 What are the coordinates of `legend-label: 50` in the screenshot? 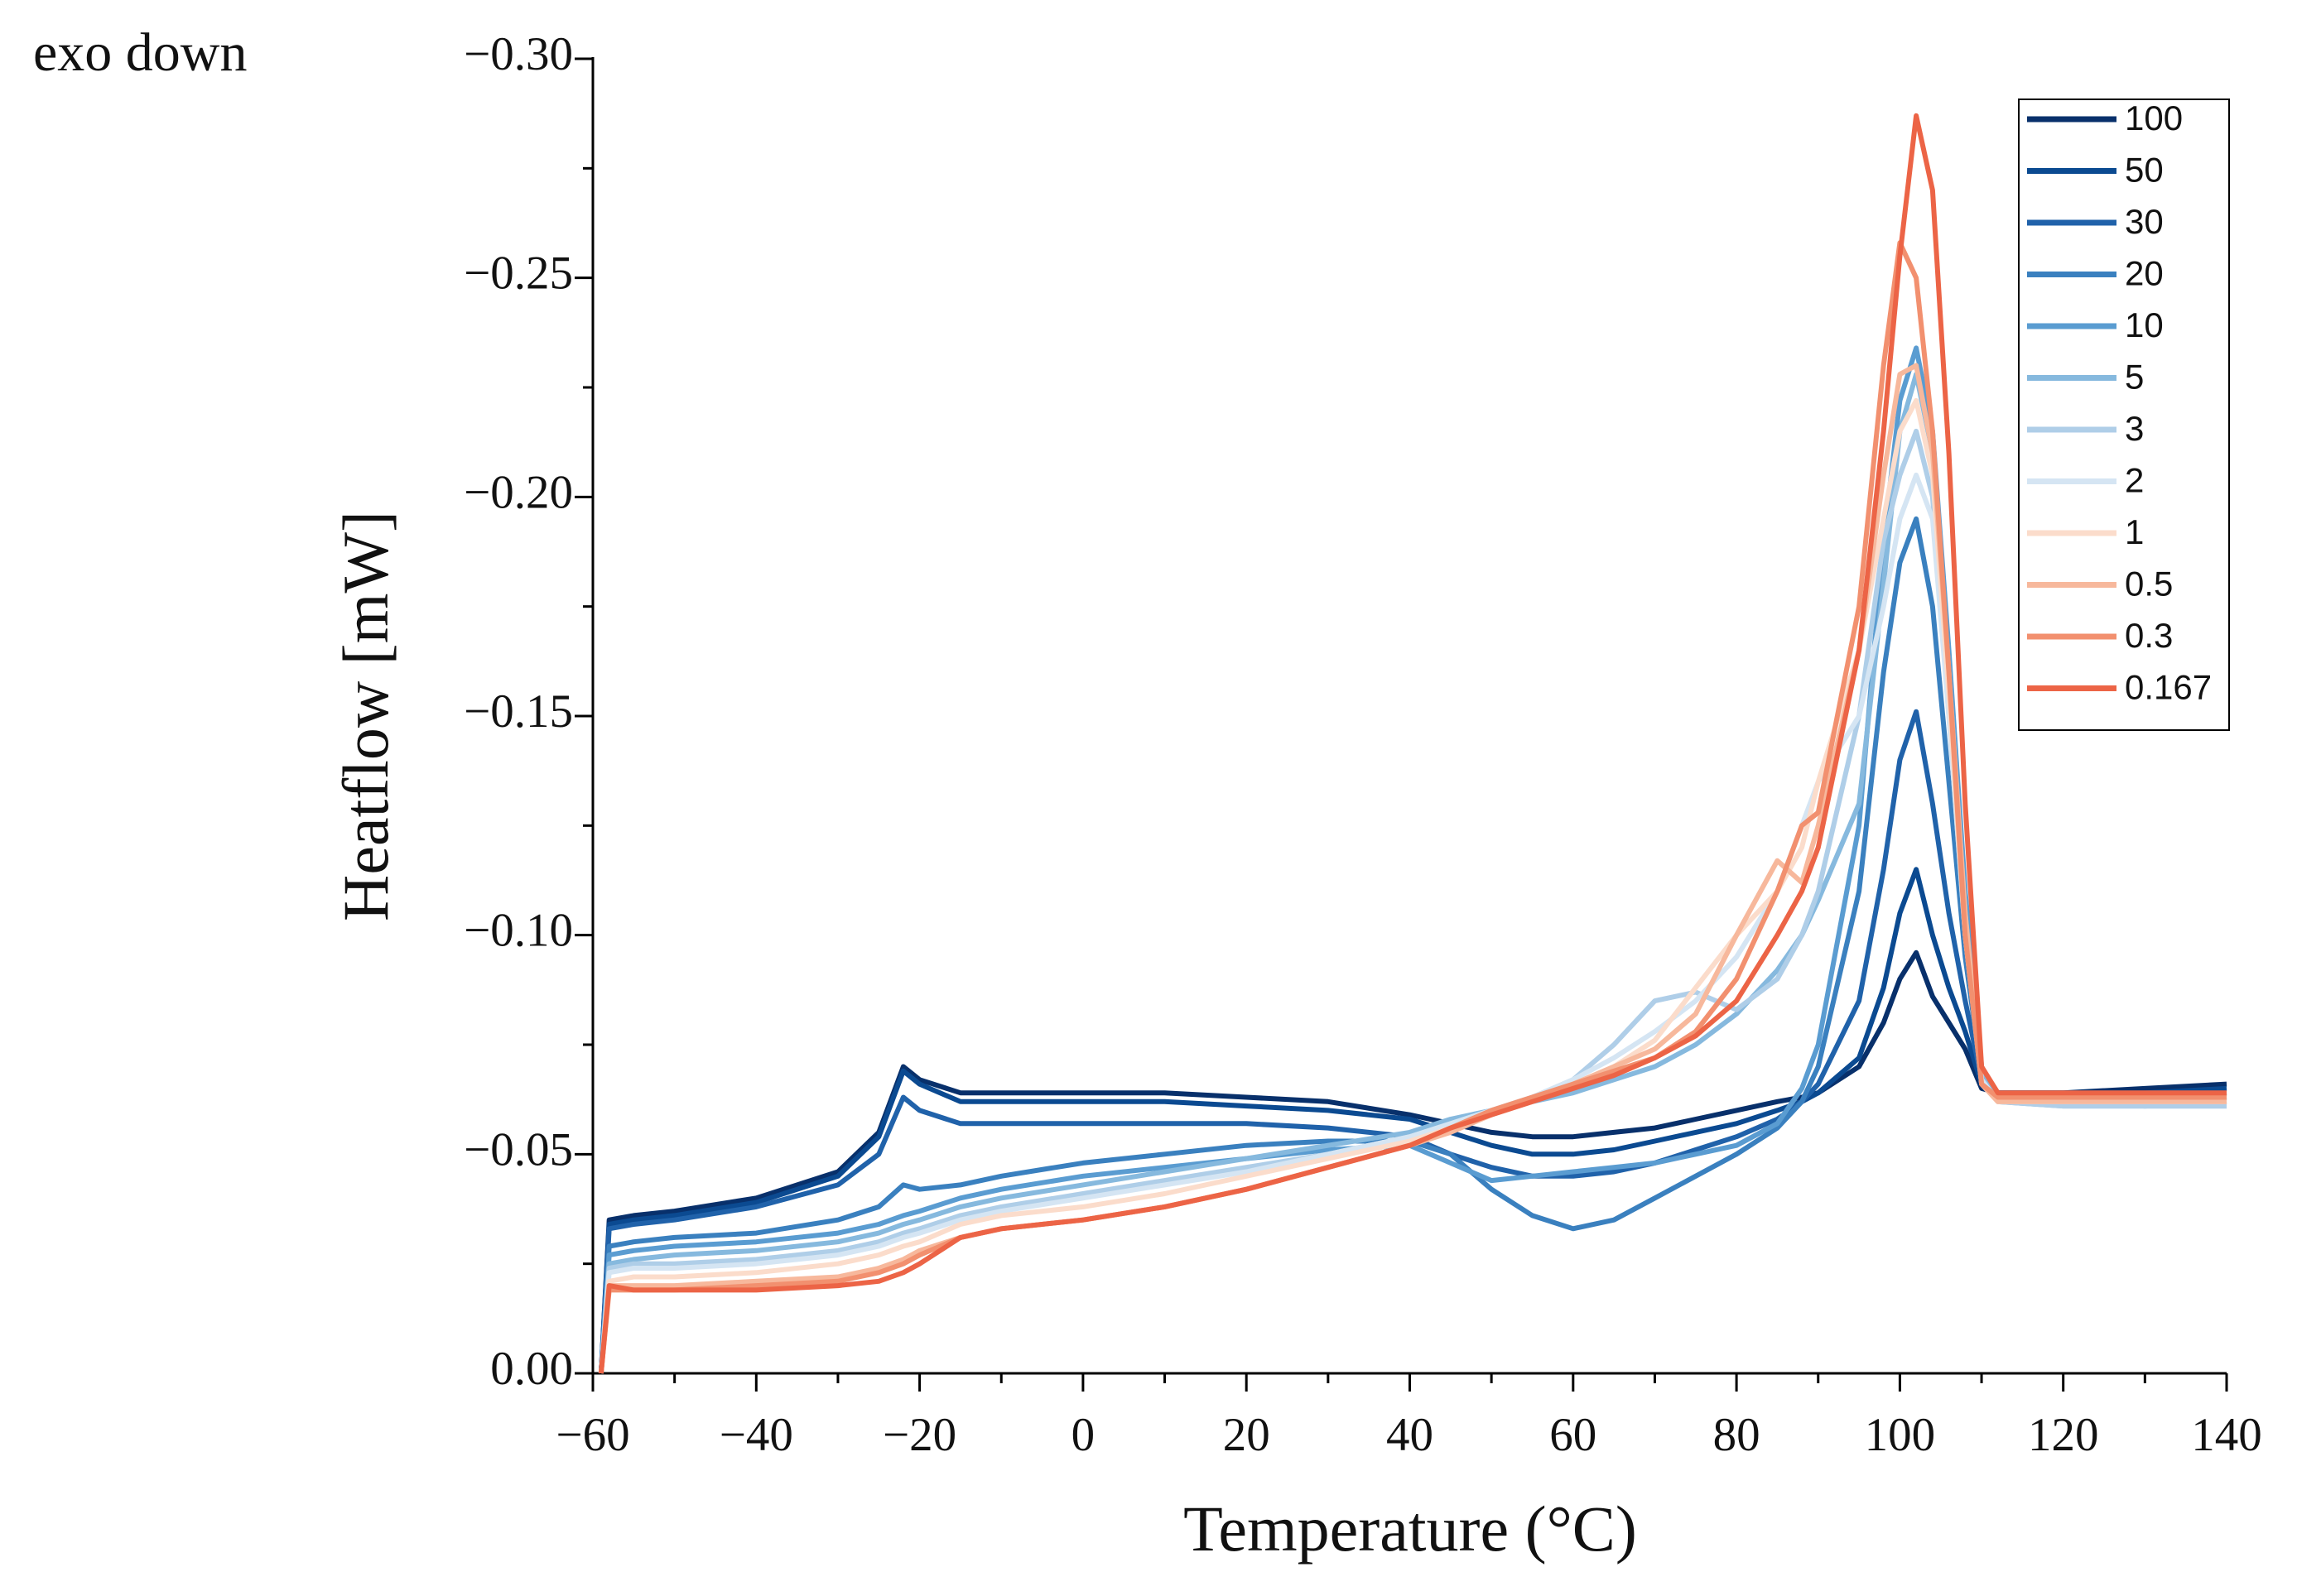 It's located at (2144, 170).